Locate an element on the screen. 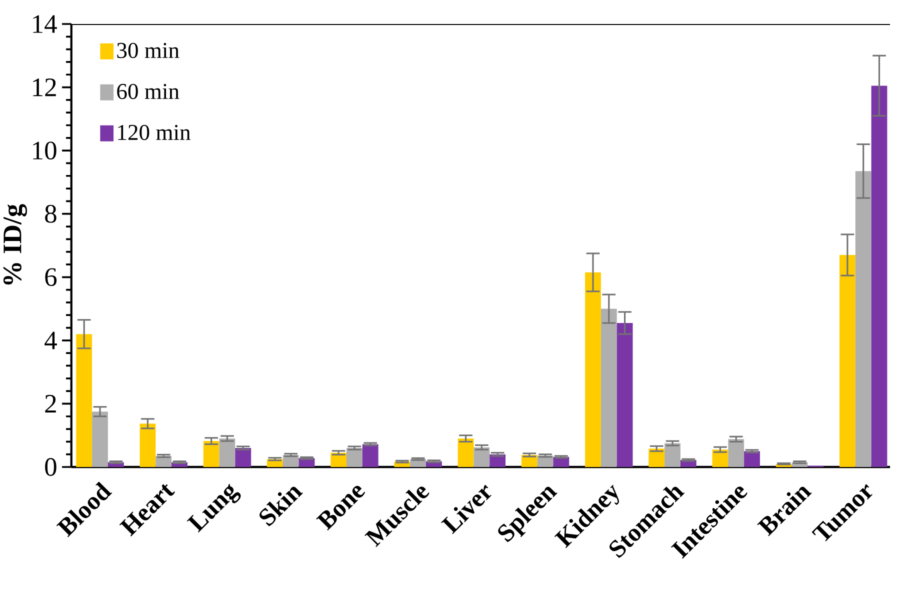 The height and width of the screenshot is (597, 920). y-tick-label: 2 is located at coordinates (50, 403).